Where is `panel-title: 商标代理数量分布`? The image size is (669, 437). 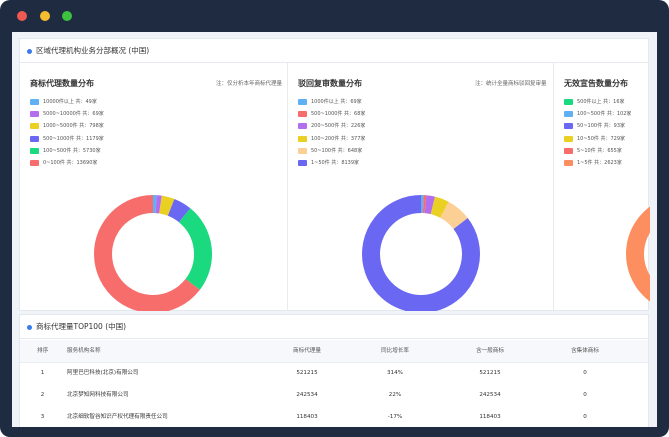 panel-title: 商标代理数量分布 is located at coordinates (62, 83).